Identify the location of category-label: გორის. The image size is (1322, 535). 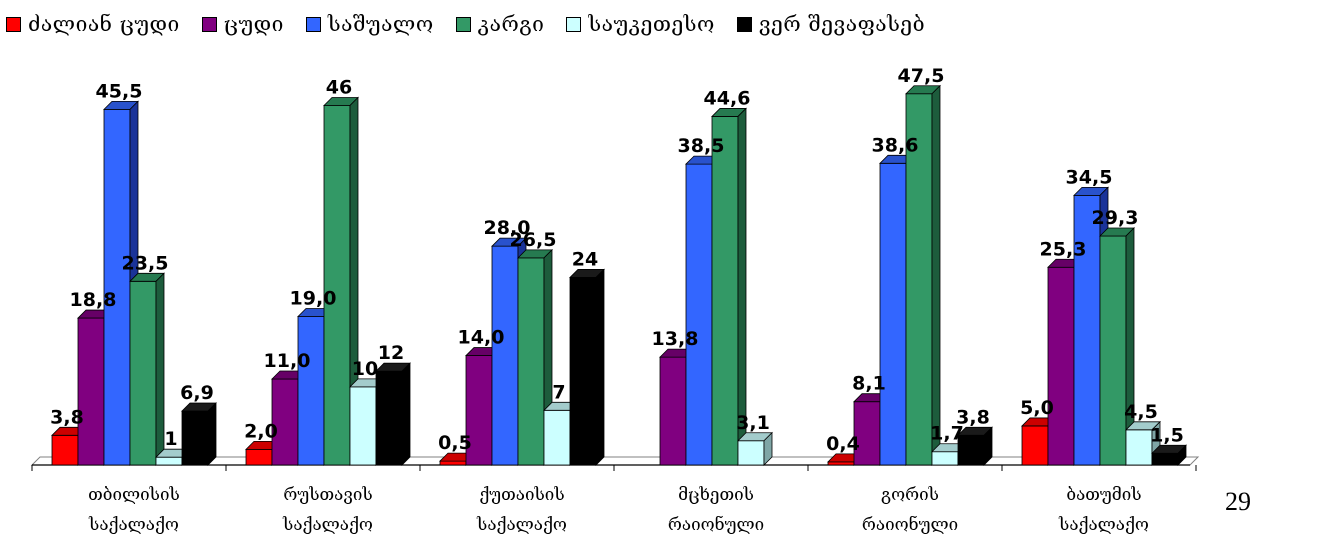
(910, 495).